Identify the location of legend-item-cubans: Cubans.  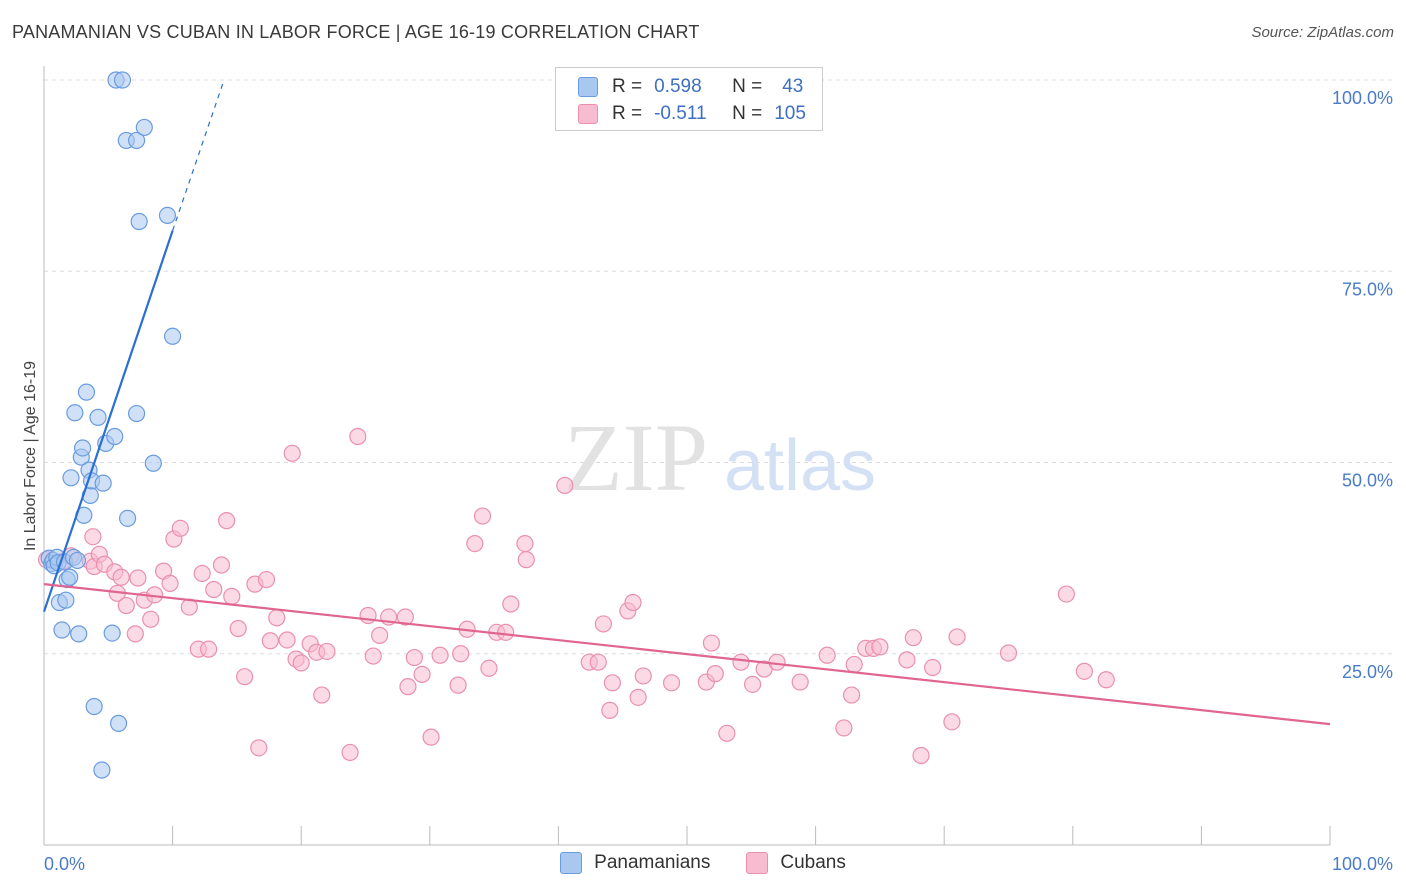
(796, 863).